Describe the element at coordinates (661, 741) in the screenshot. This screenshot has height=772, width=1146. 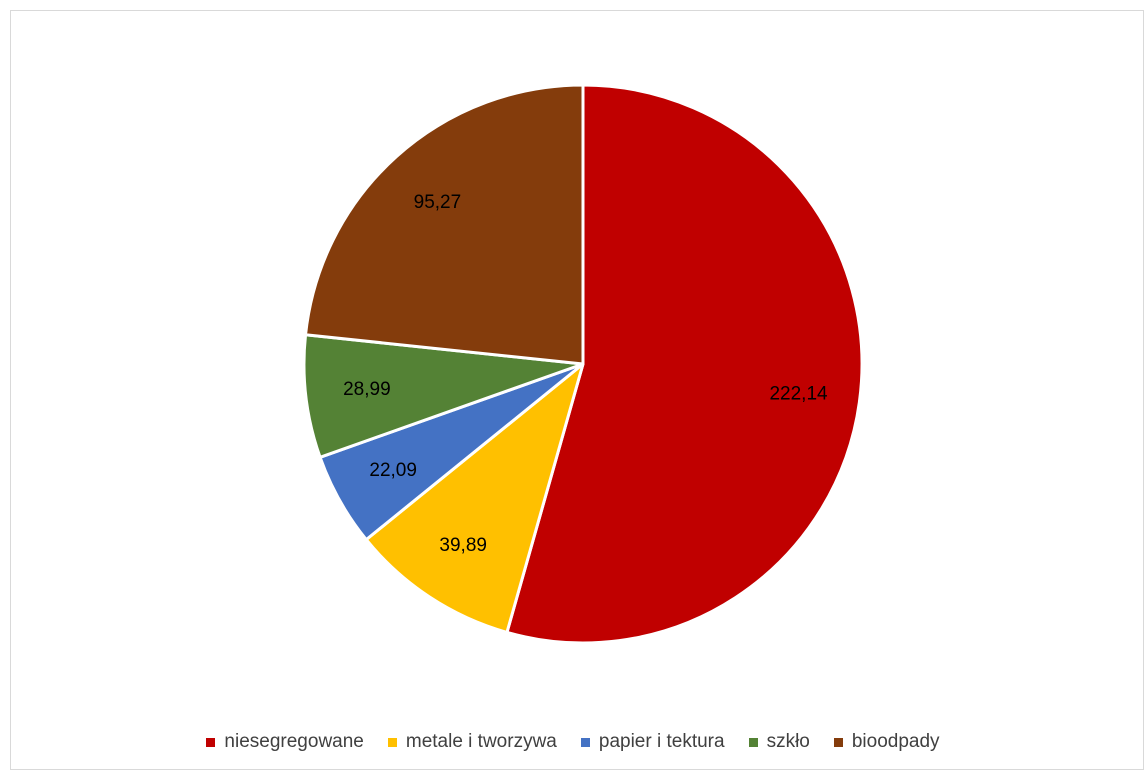
I see `legend-label: papier i tektura` at that location.